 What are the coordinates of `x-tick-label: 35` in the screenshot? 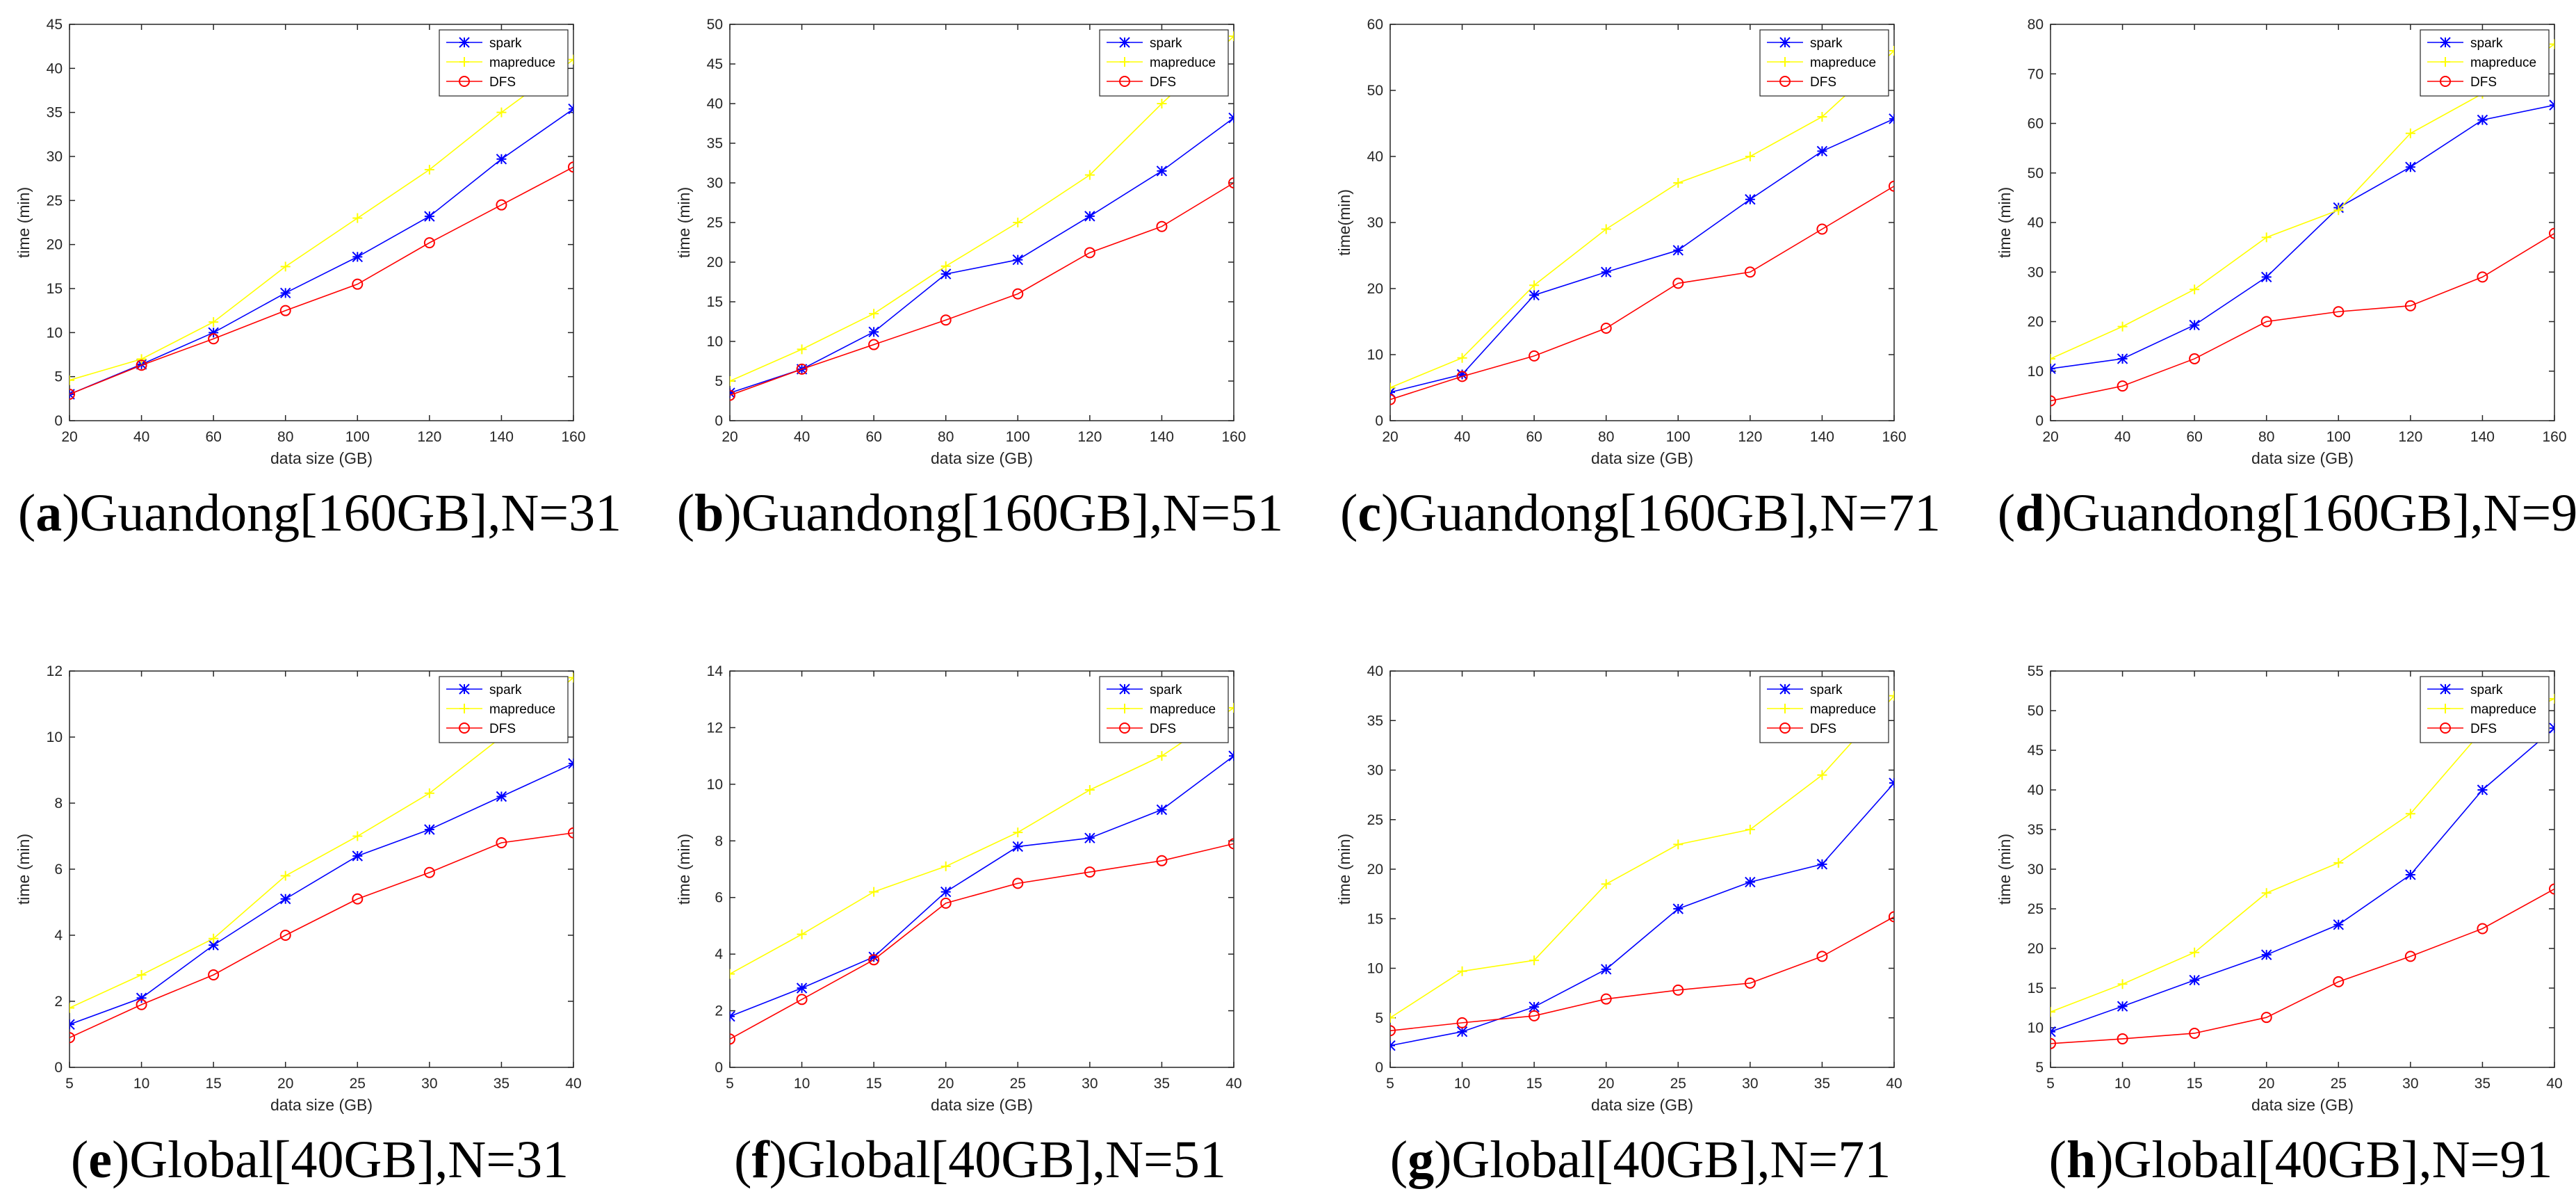 It's located at (502, 1084).